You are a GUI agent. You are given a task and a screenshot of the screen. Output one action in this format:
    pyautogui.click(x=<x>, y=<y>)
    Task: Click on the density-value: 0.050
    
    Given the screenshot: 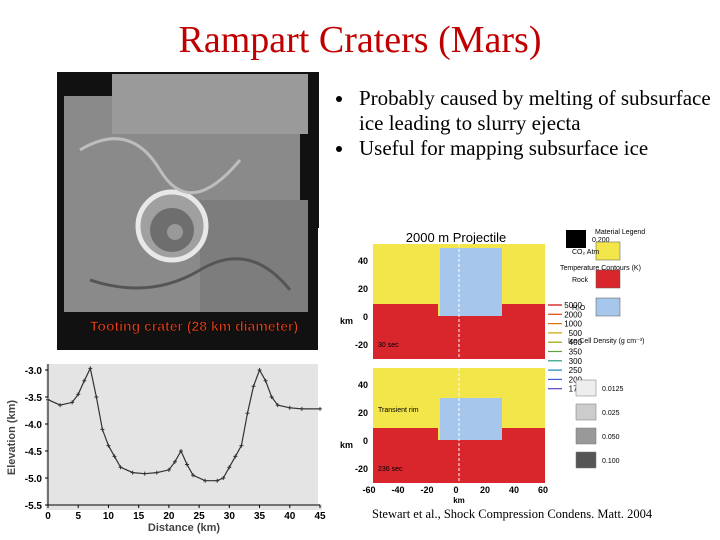 What is the action you would take?
    pyautogui.click(x=611, y=437)
    